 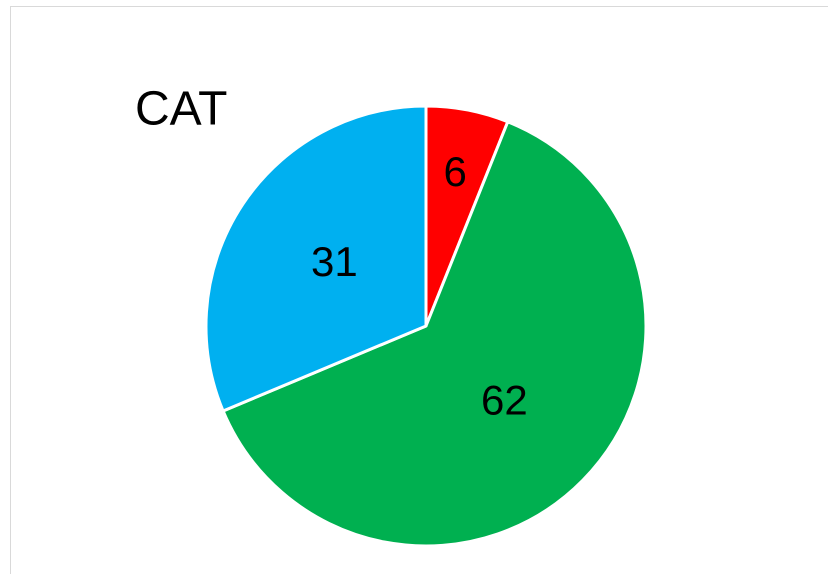 I want to click on data-label: 62, so click(x=504, y=399).